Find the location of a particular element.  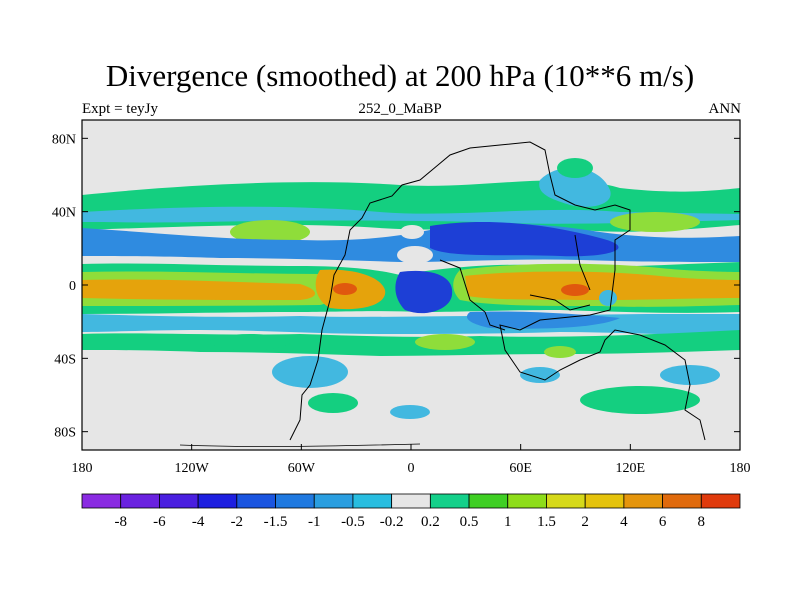

colorbar-label: -1 is located at coordinates (314, 522).